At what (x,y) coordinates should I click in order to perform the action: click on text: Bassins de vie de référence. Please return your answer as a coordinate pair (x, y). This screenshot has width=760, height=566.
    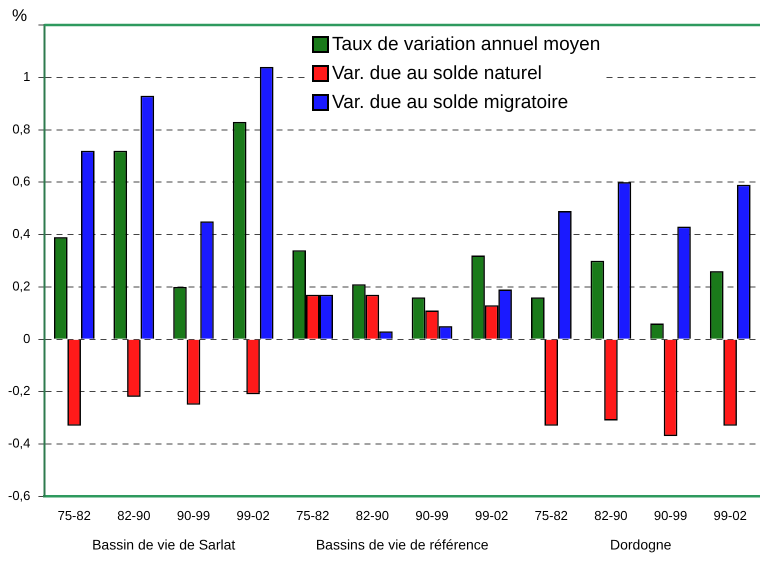
    Looking at the image, I should click on (402, 544).